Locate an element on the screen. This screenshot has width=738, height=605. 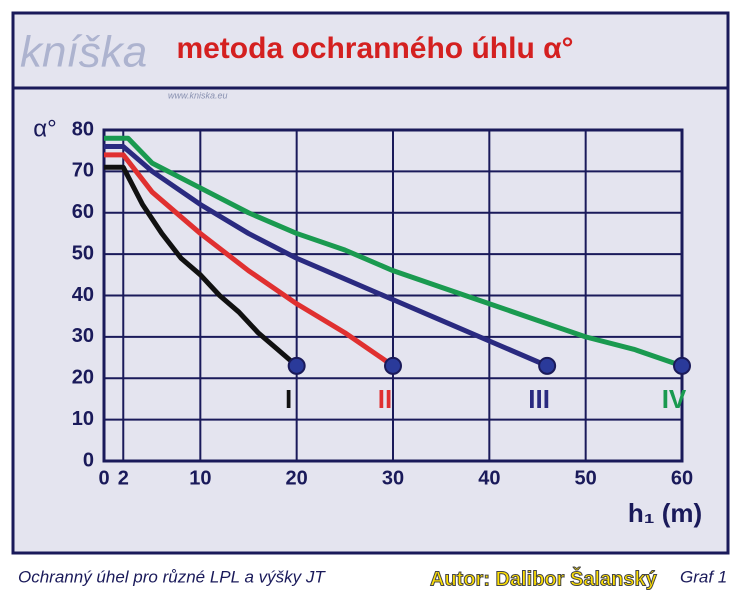
y-tick-label: 80 is located at coordinates (83, 129).